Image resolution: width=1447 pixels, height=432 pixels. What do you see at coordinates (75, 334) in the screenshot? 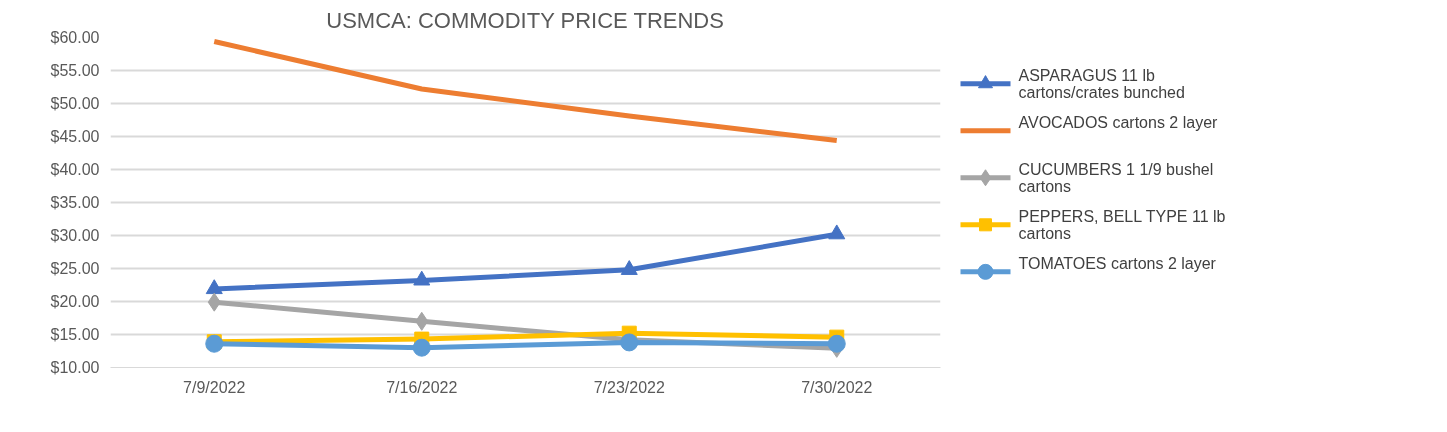
I see `y-tick-label: $15.00` at bounding box center [75, 334].